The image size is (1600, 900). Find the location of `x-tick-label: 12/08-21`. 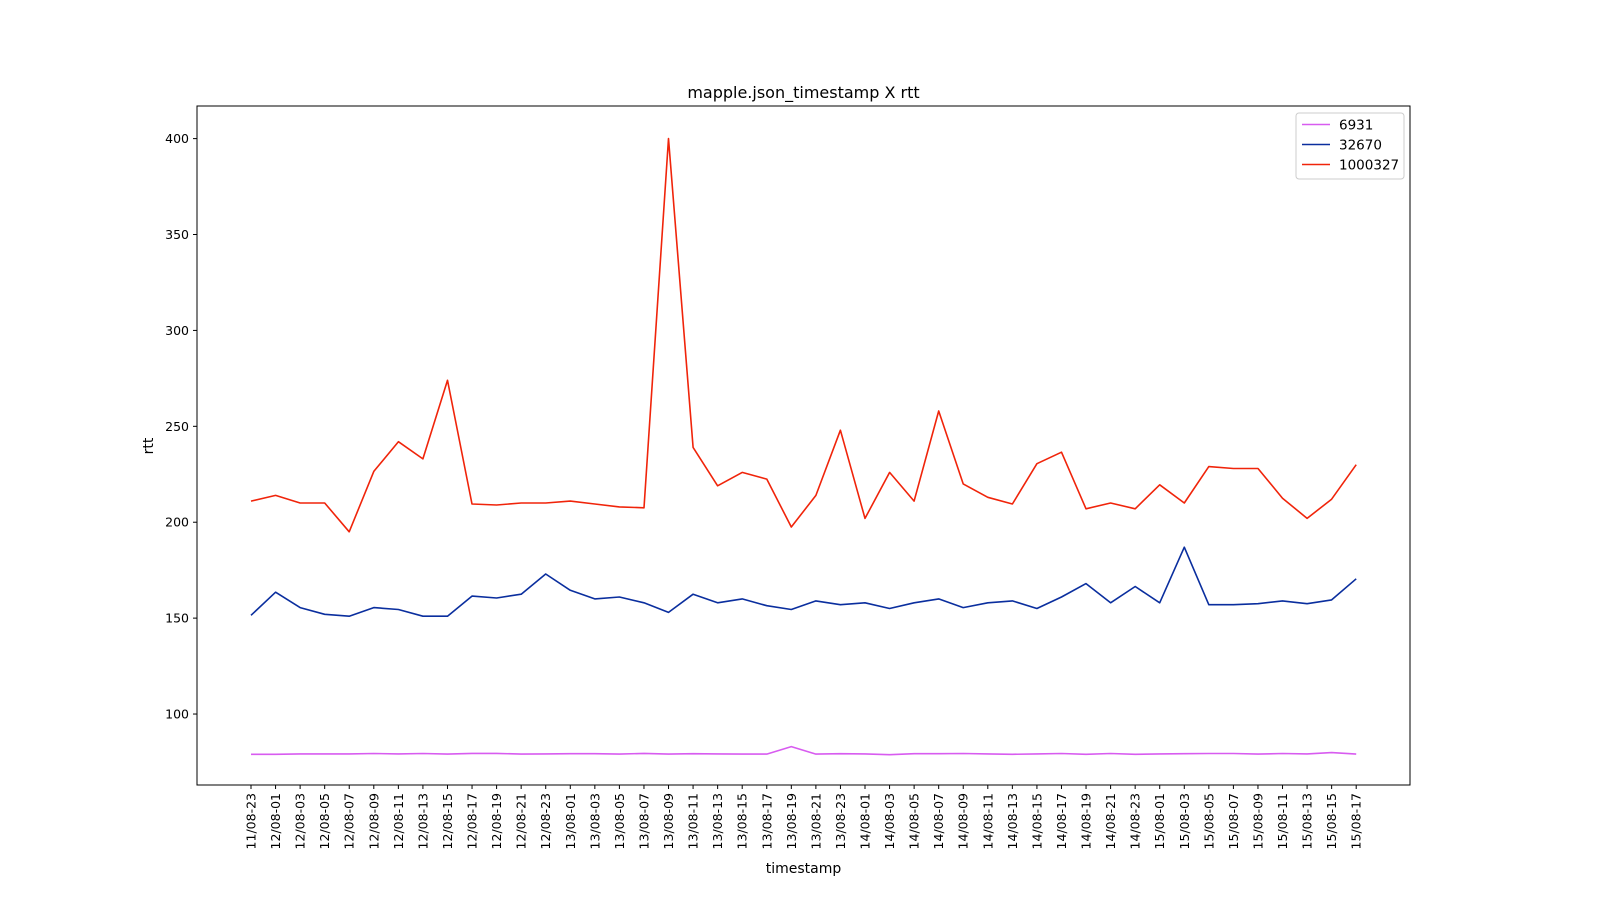

x-tick-label: 12/08-21 is located at coordinates (521, 821).